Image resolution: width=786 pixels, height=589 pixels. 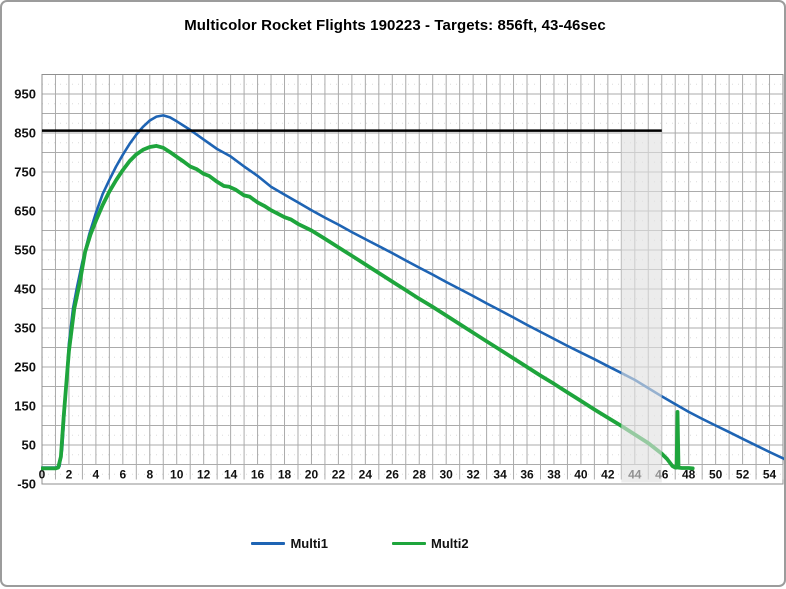 What do you see at coordinates (450, 543) in the screenshot?
I see `legend-label-multi2: Multi2` at bounding box center [450, 543].